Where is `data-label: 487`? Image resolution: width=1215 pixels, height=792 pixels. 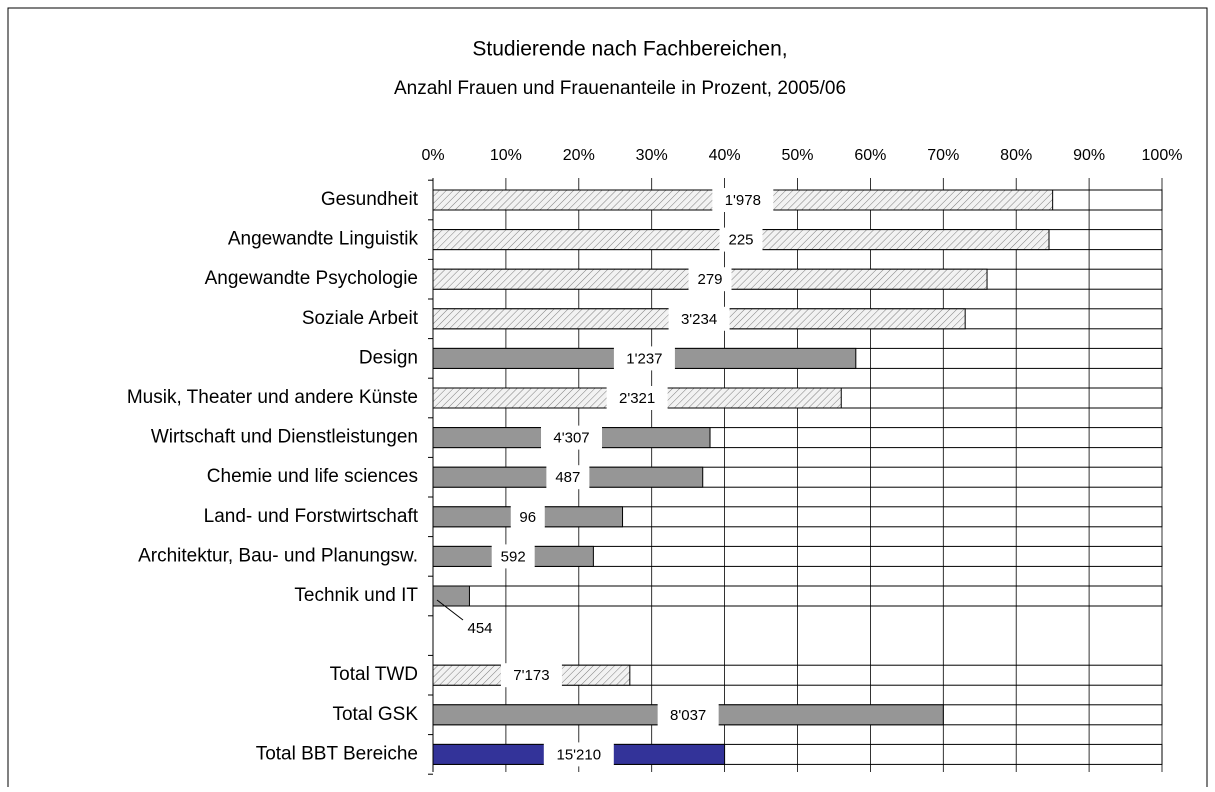
data-label: 487 is located at coordinates (567, 477).